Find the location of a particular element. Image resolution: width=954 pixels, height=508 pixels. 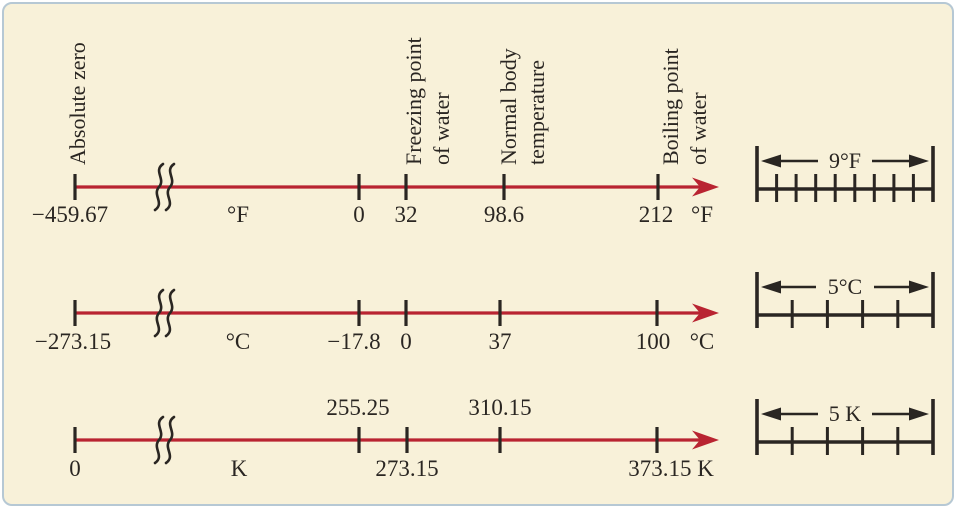

kelvin-tick-value-310-15: 310.15 is located at coordinates (500, 407).